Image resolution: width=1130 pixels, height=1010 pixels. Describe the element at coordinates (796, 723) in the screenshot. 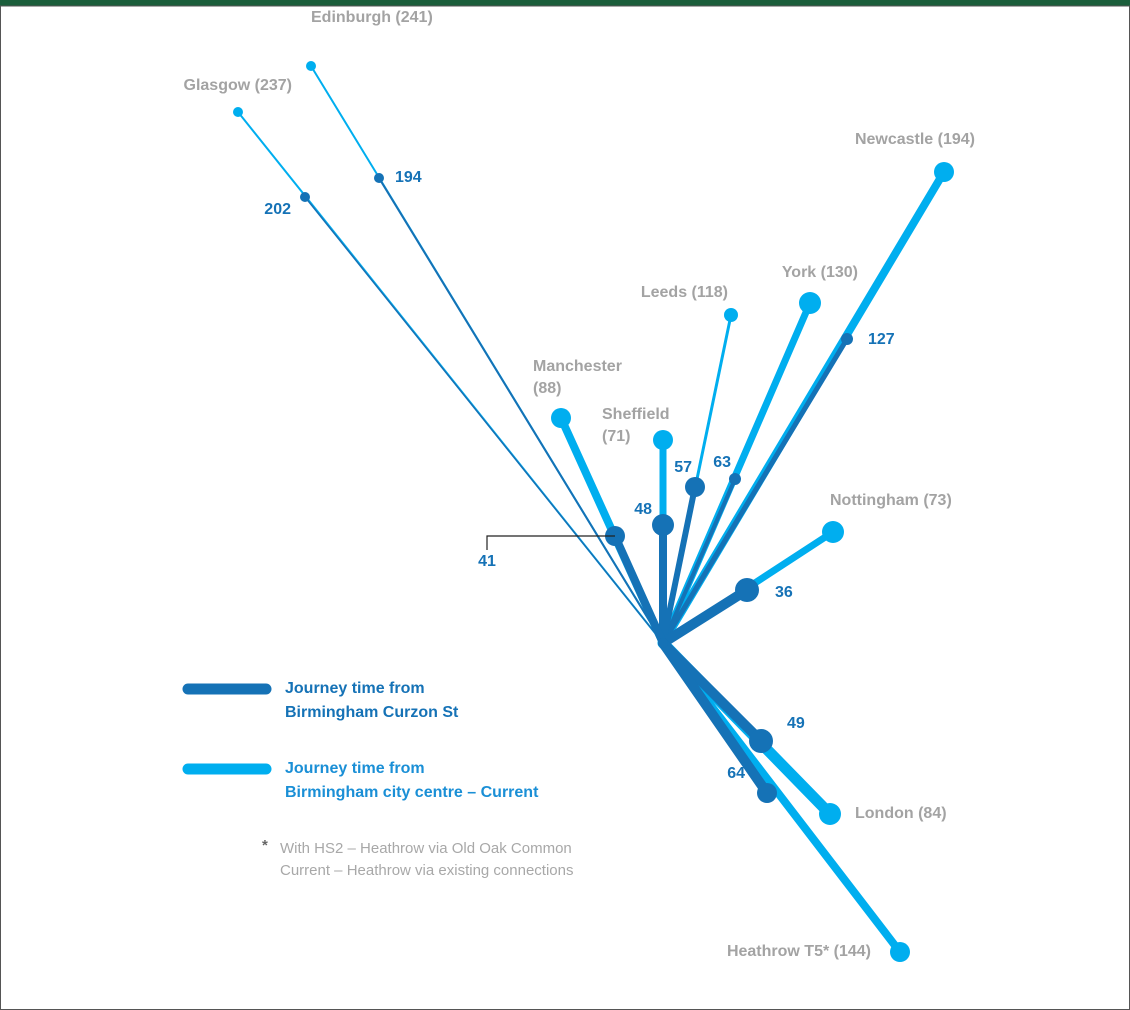

I see `hs2-time: 49` at that location.